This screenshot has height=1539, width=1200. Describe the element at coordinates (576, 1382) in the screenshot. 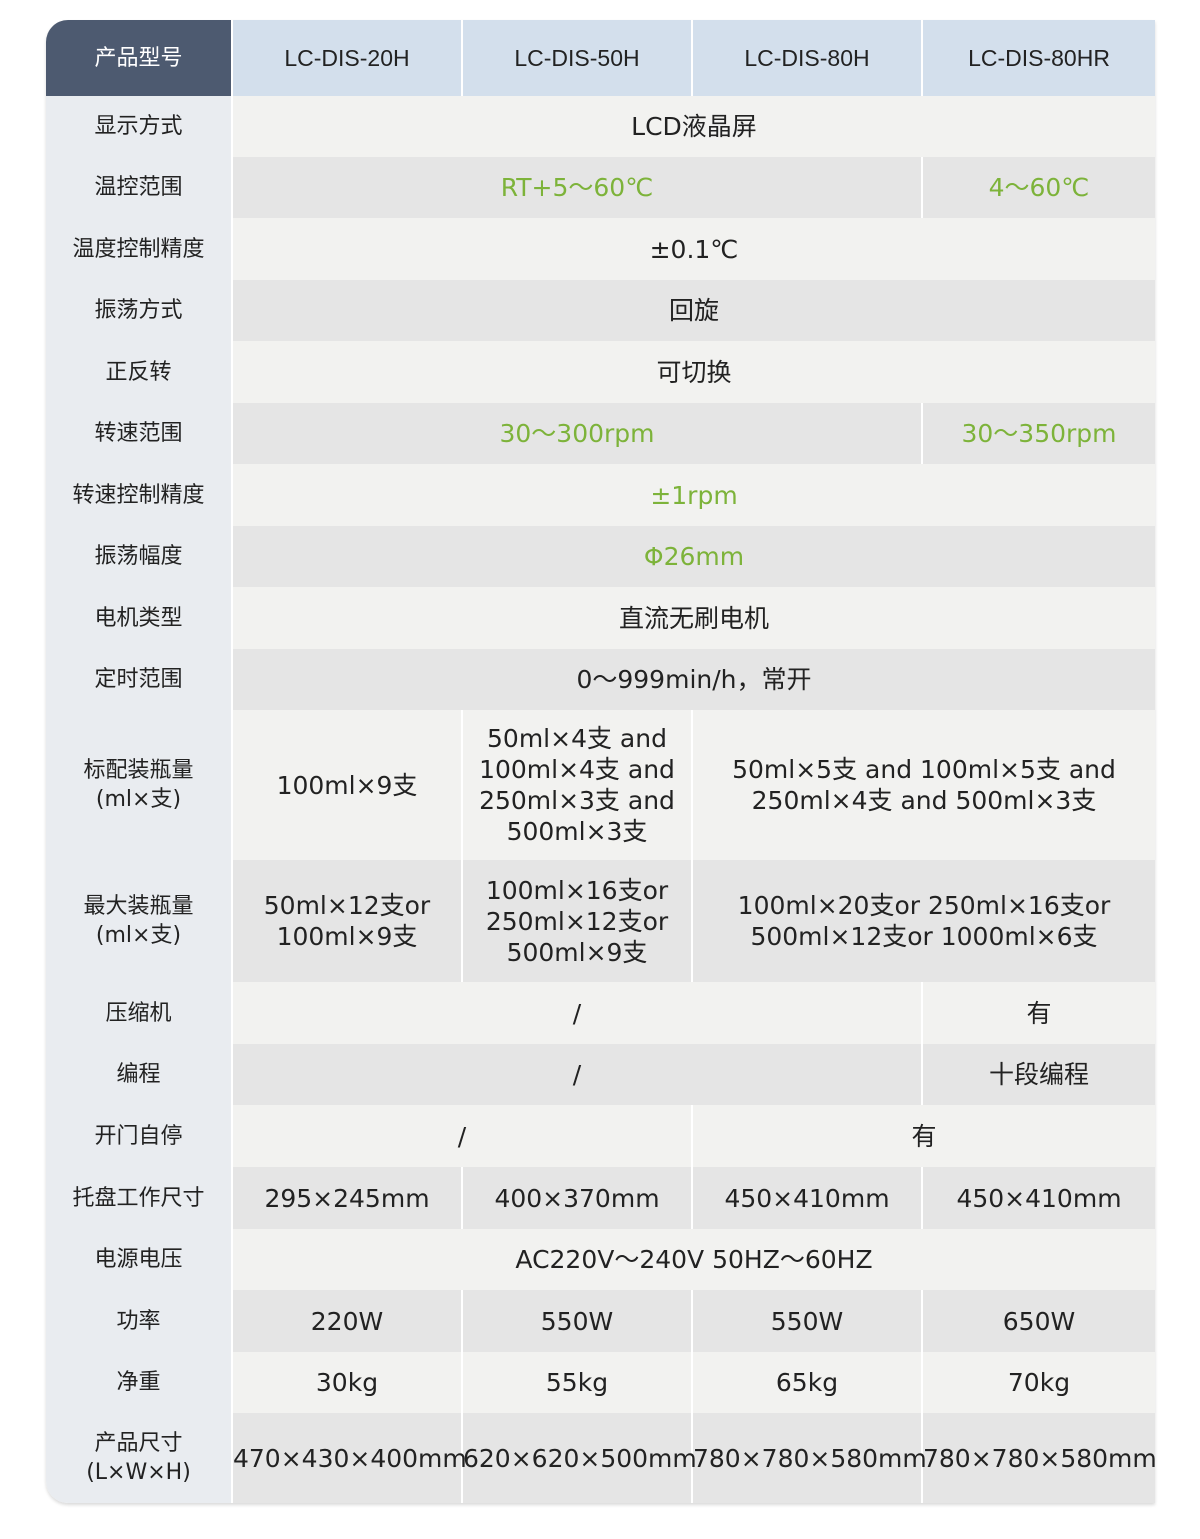

I see `spec-value: 55kg` at that location.